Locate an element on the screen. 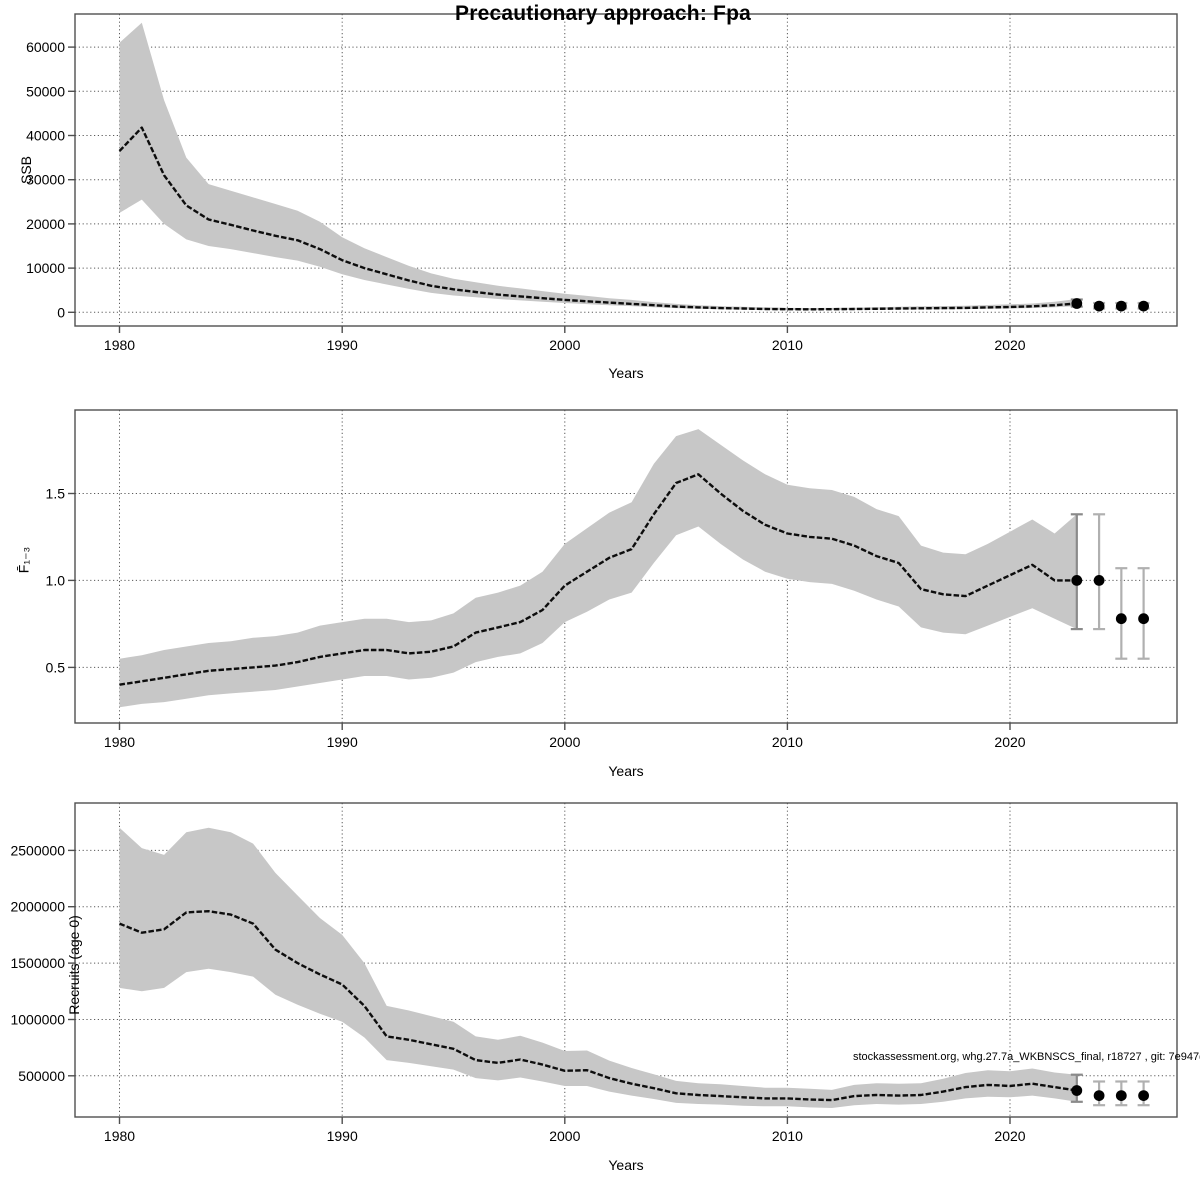  recruits-xtick-label: 1990 is located at coordinates (342, 1136).